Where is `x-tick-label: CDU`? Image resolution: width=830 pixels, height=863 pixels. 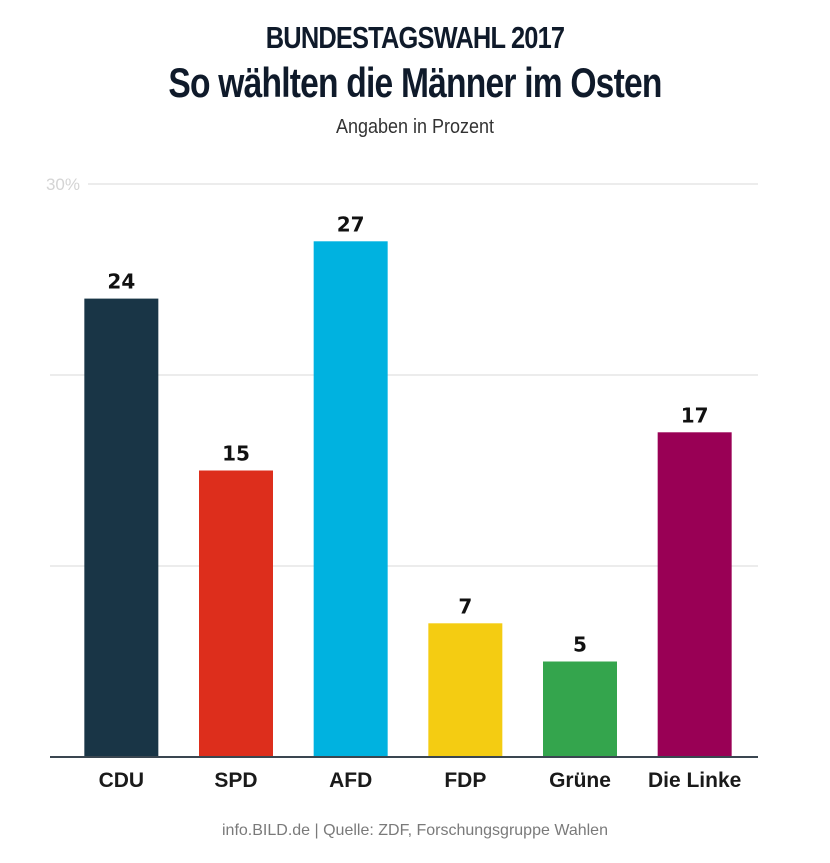 x-tick-label: CDU is located at coordinates (122, 780).